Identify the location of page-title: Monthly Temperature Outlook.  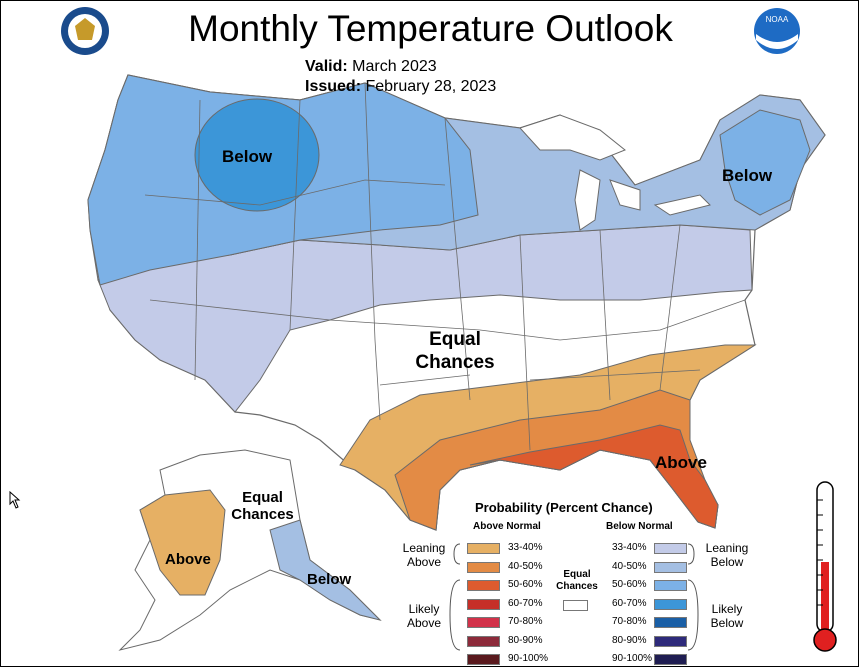
(430, 28).